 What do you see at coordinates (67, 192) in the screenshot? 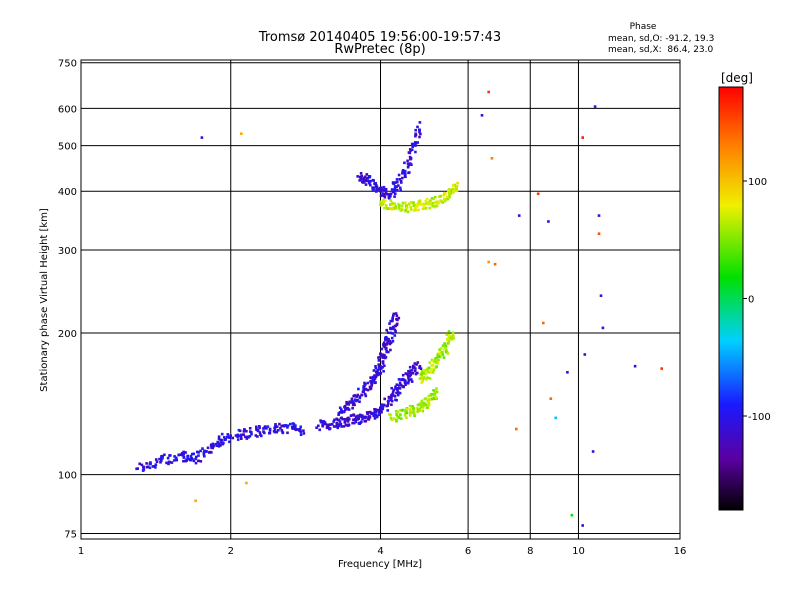
I see `y-tick-label: 400` at bounding box center [67, 192].